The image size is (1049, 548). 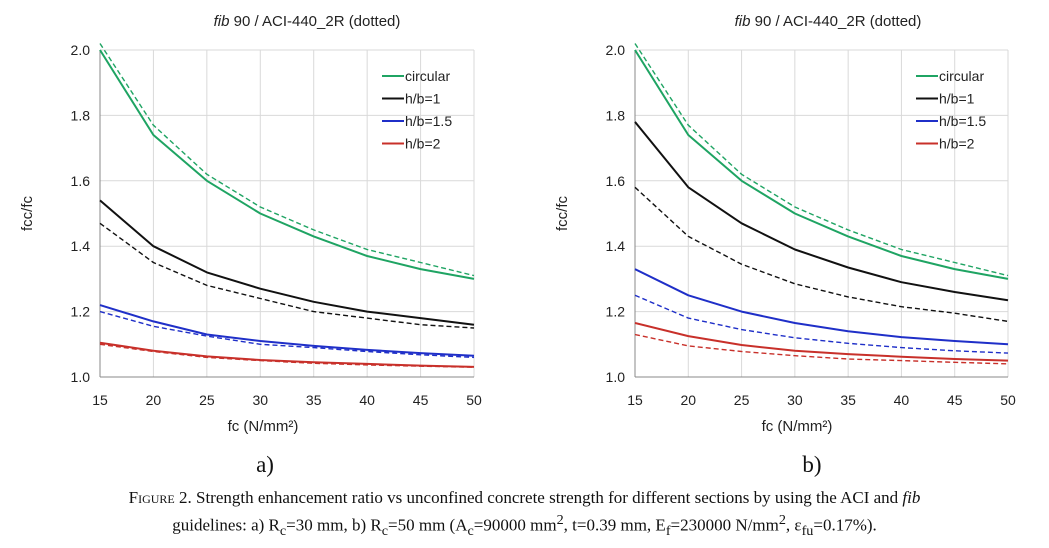 I want to click on panel-label: b), so click(x=811, y=464).